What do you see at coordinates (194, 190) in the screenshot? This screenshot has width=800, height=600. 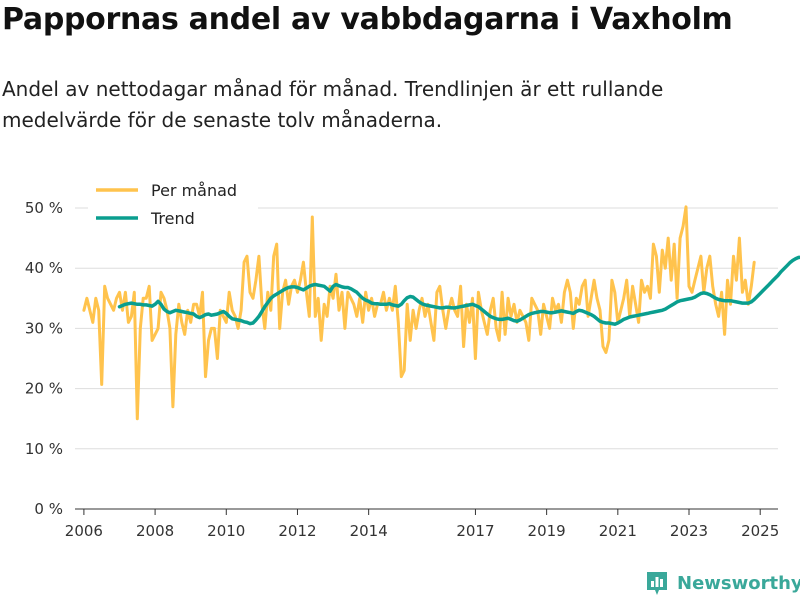 I see `legend-label-per-manad: Per månad` at bounding box center [194, 190].